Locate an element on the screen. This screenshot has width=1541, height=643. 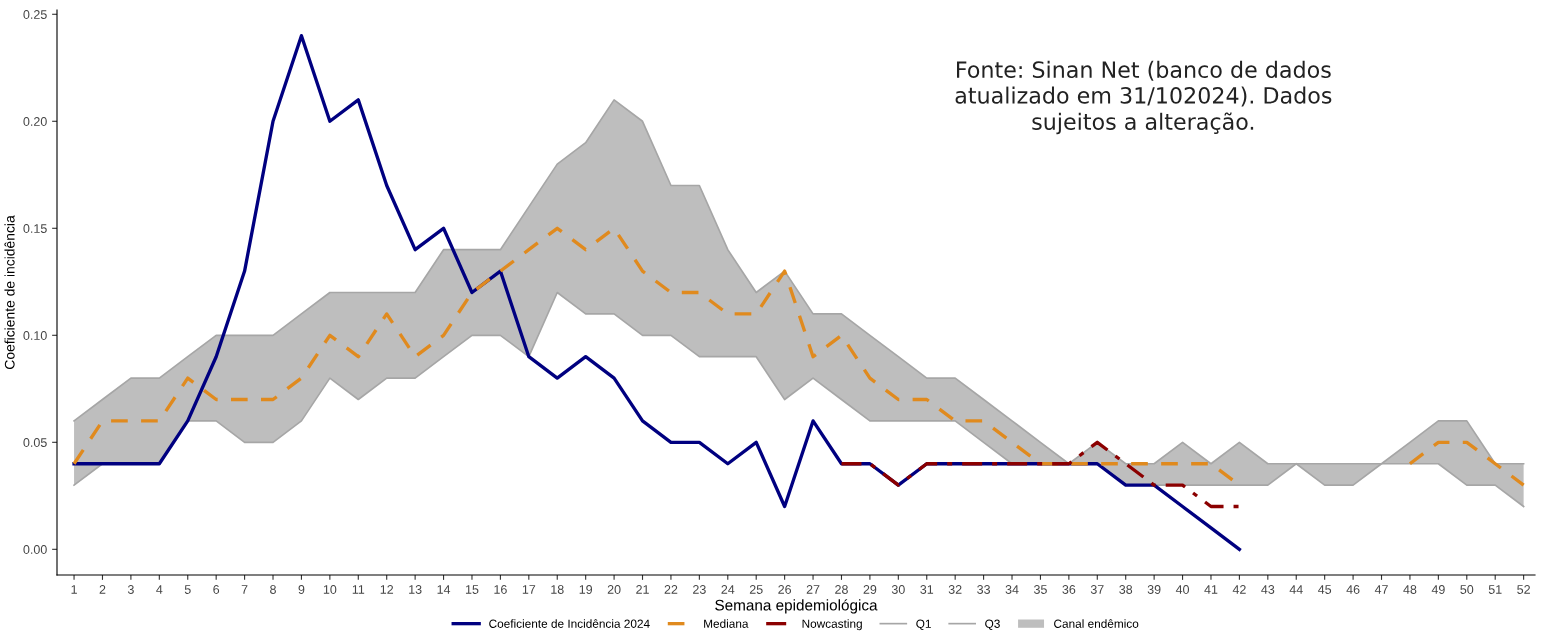
x-tick-label: 19 is located at coordinates (586, 589).